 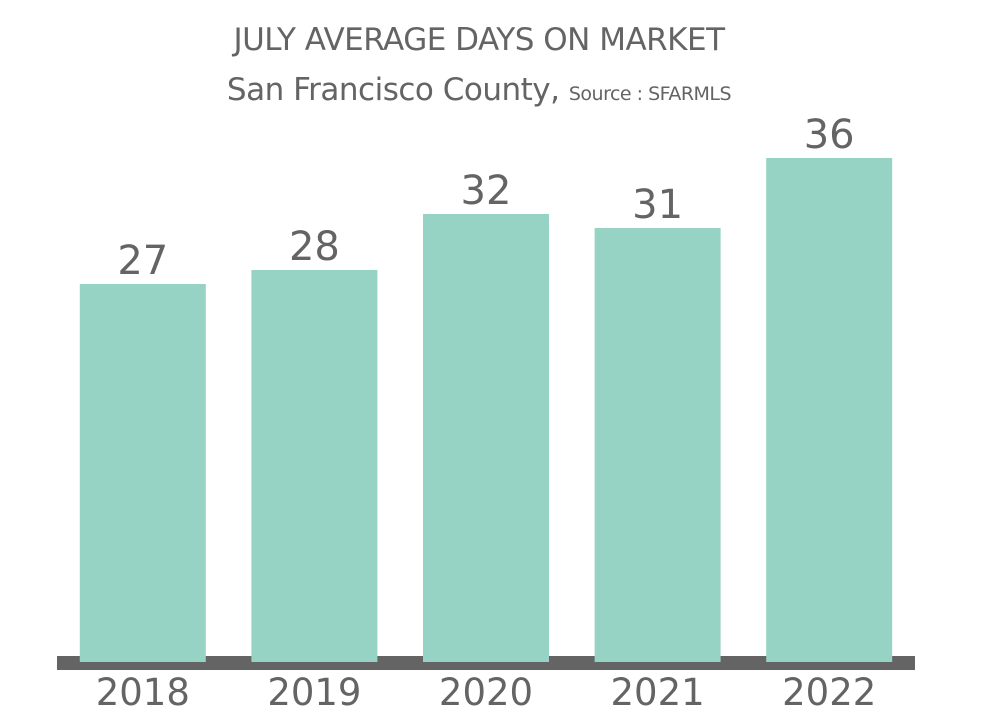 What do you see at coordinates (658, 692) in the screenshot?
I see `x-tick-label-2021: 2021` at bounding box center [658, 692].